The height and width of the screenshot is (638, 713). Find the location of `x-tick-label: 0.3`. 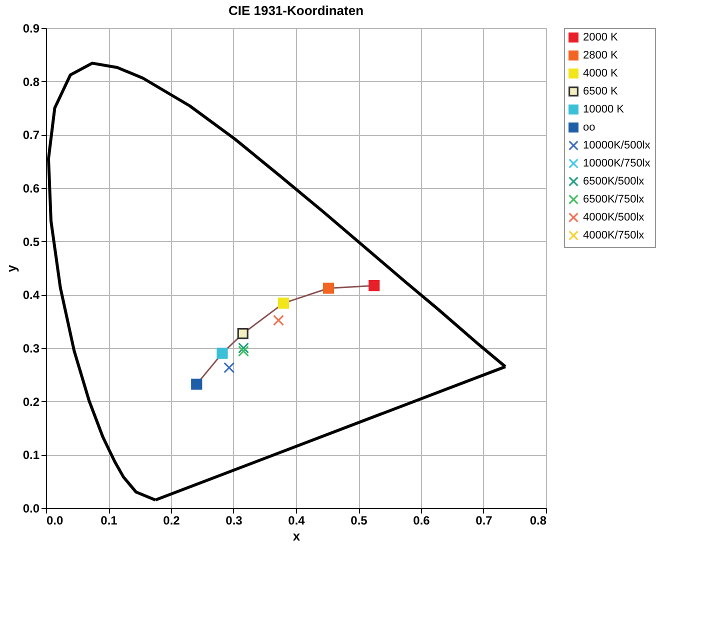

x-tick-label: 0.3 is located at coordinates (234, 521).